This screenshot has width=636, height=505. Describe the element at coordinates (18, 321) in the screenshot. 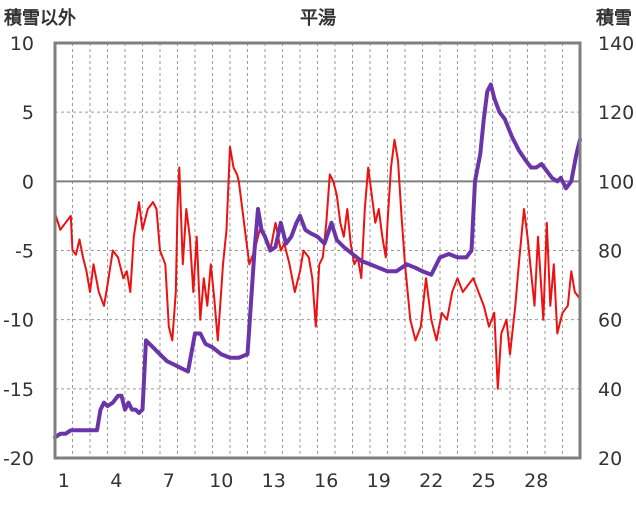

I see `left-tick-label: -10` at that location.